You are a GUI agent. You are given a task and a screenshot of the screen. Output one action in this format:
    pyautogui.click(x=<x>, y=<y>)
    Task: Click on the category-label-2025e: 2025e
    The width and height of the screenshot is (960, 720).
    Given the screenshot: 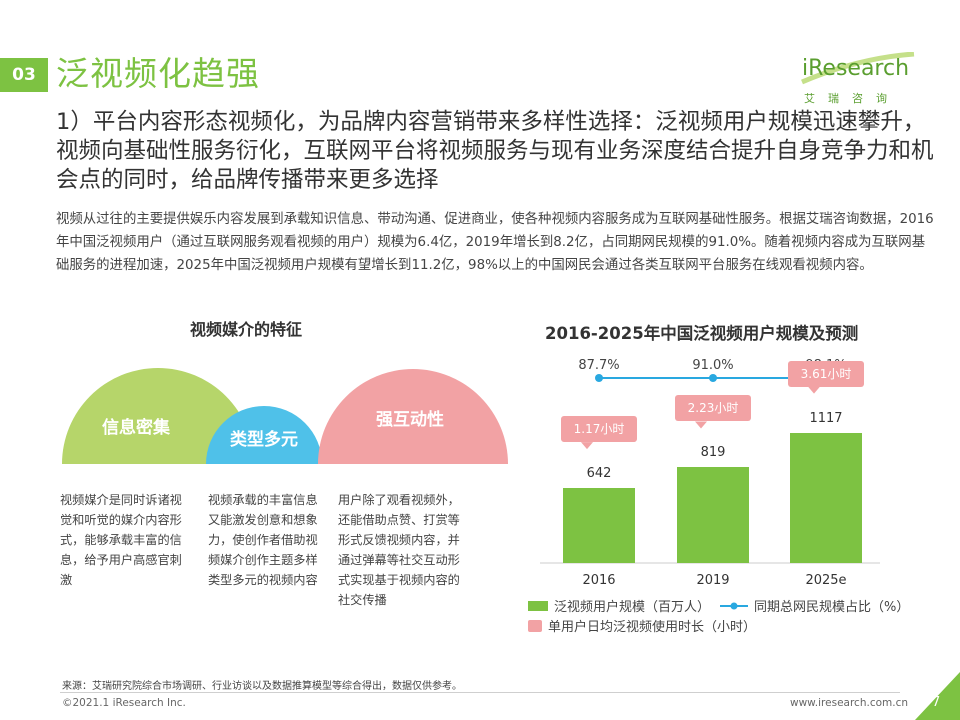 What is the action you would take?
    pyautogui.click(x=826, y=580)
    